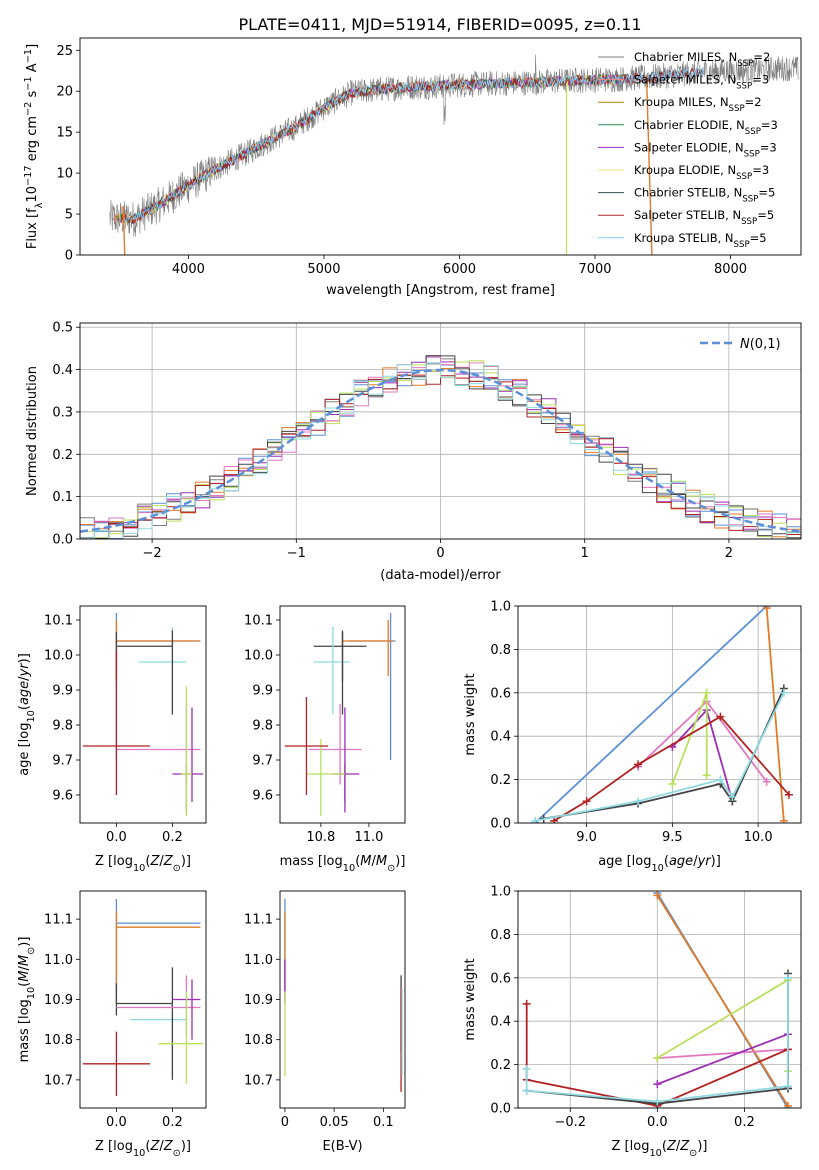 The width and height of the screenshot is (819, 1170). What do you see at coordinates (58, 960) in the screenshot?
I see `y-tick-label: 11.0` at bounding box center [58, 960].